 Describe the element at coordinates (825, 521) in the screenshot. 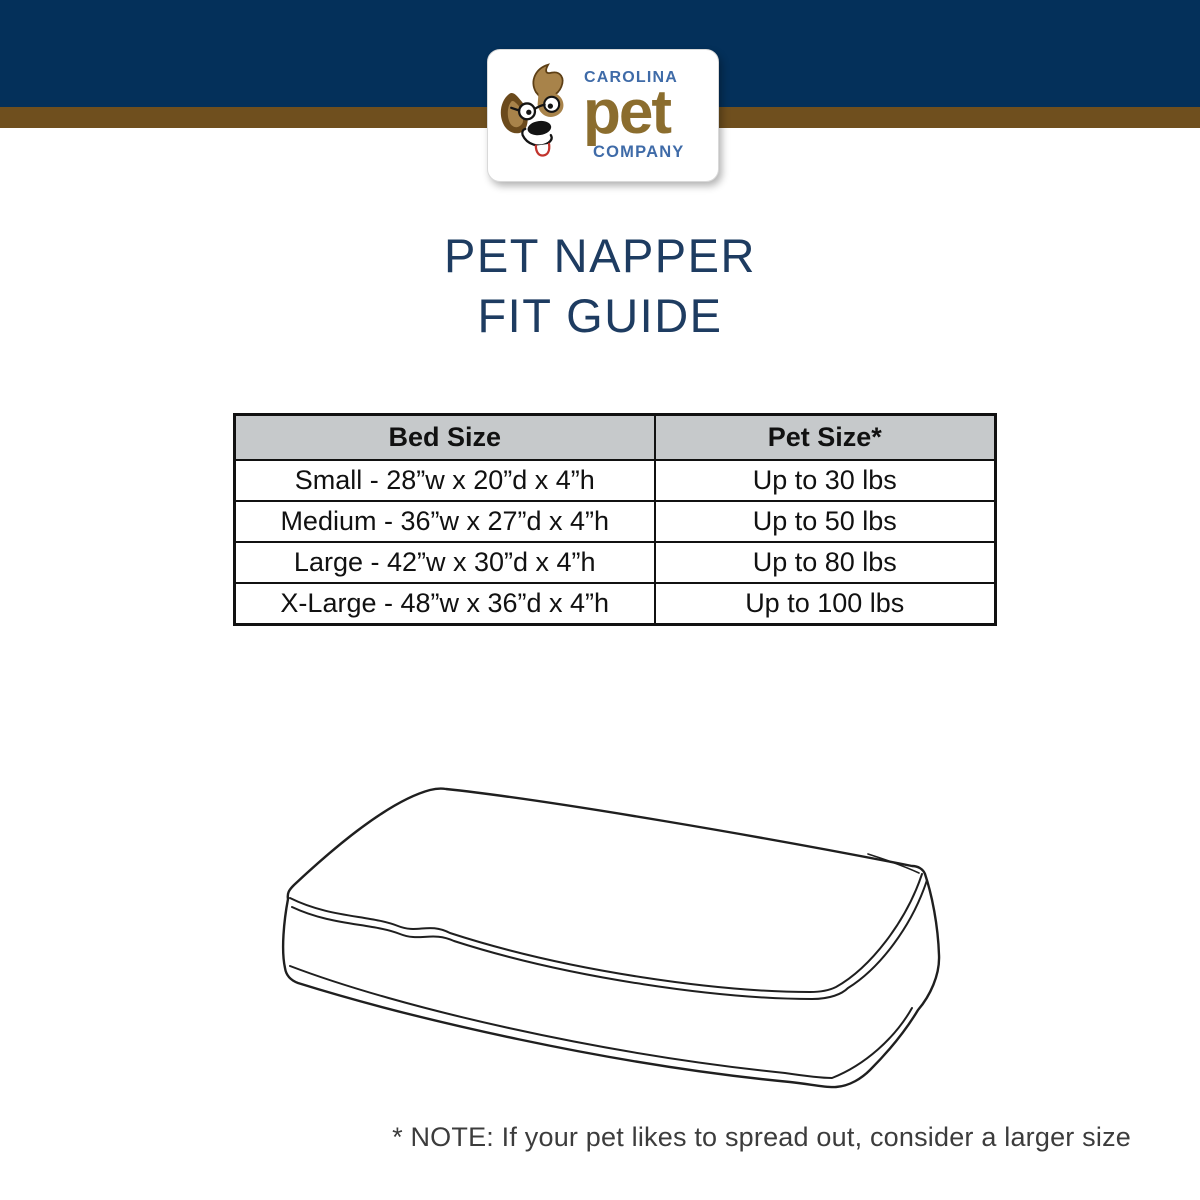

I see `pet-size-cell: Up to 50 lbs` at that location.